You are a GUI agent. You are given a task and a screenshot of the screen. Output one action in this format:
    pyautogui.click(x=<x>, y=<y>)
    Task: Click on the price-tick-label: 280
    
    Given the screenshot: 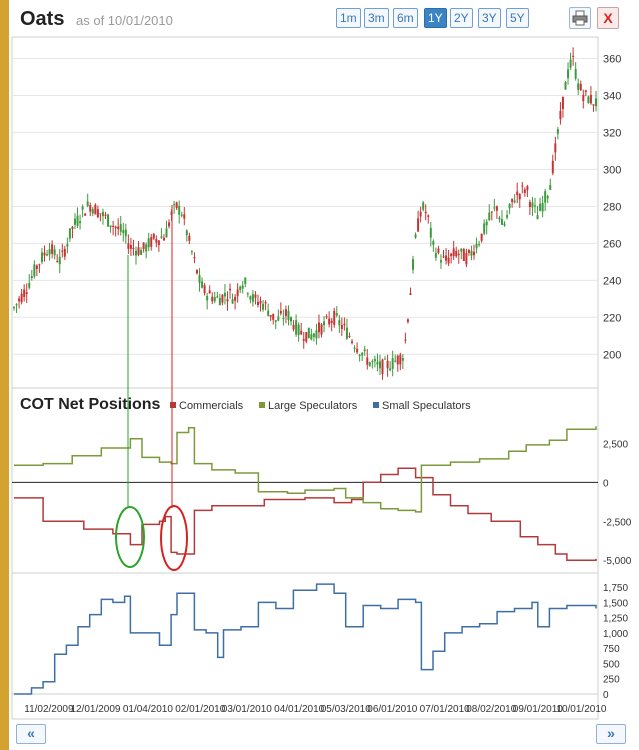 What is the action you would take?
    pyautogui.click(x=612, y=207)
    